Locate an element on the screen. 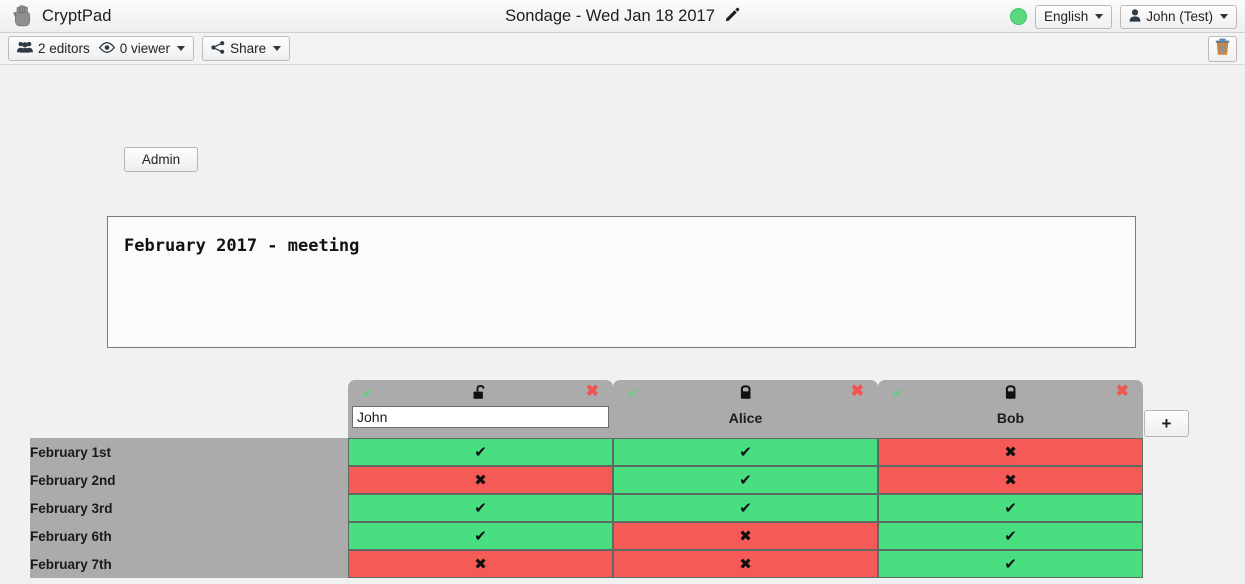  poll-vote-cell-2-1: ✖ is located at coordinates (1010, 480).